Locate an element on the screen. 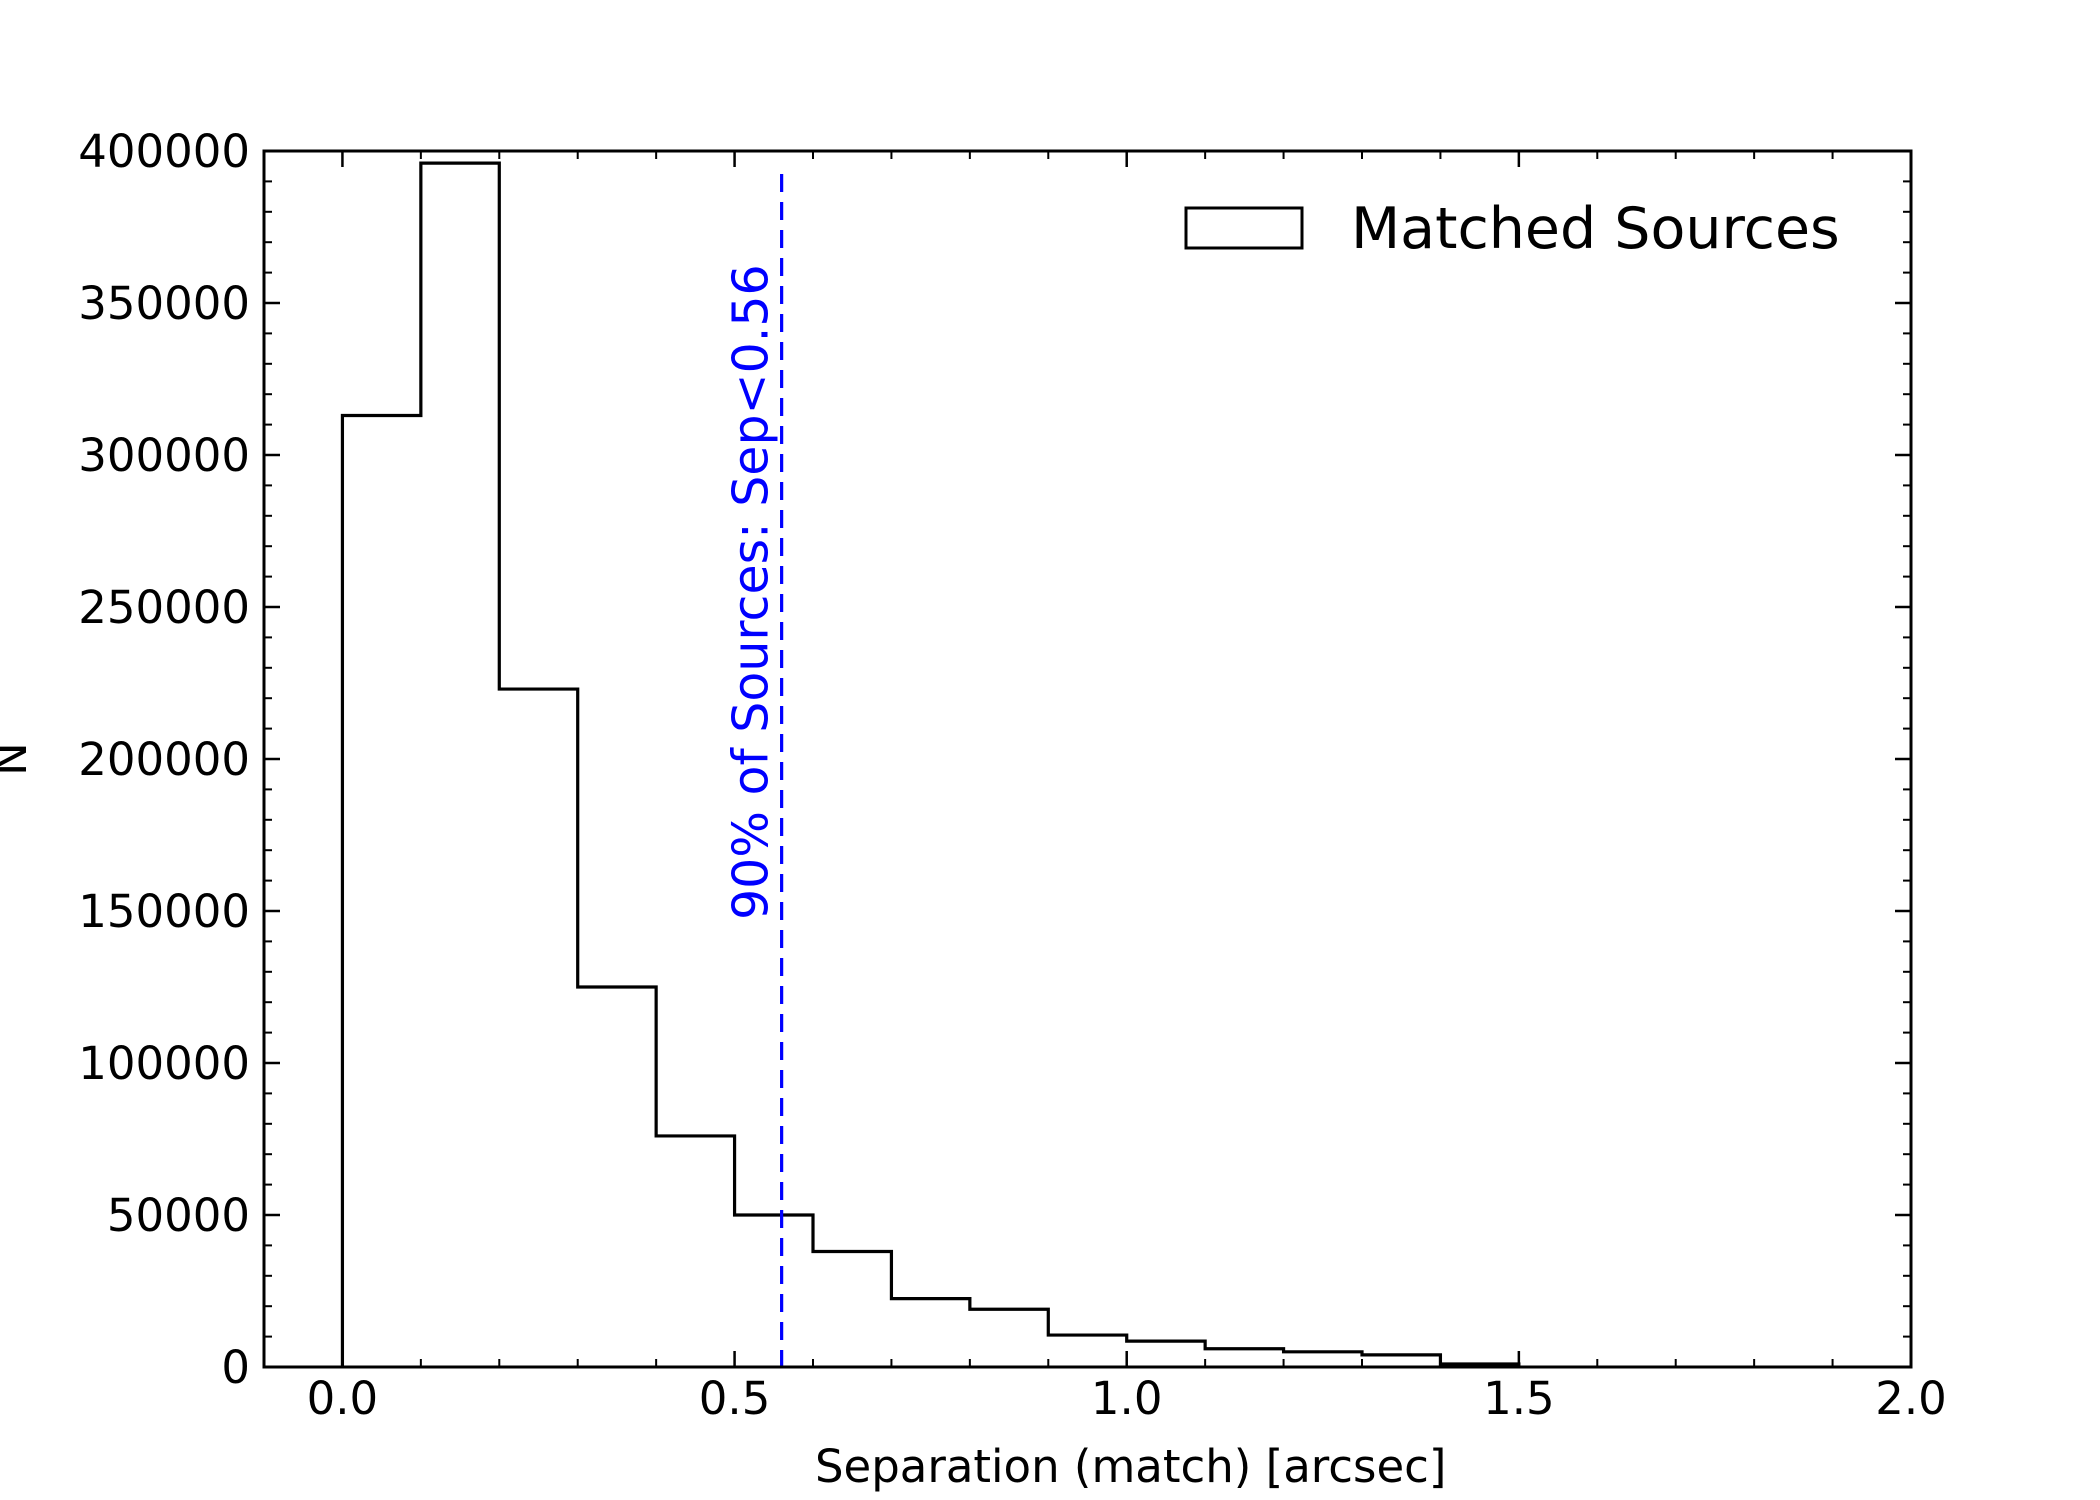  threshold-label: 90% of Sources: Sep<0.56 is located at coordinates (751, 592).